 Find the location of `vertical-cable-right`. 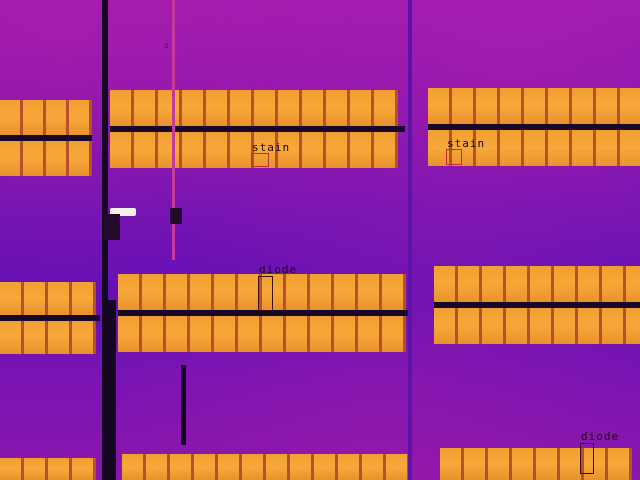

vertical-cable-right is located at coordinates (410, 240).